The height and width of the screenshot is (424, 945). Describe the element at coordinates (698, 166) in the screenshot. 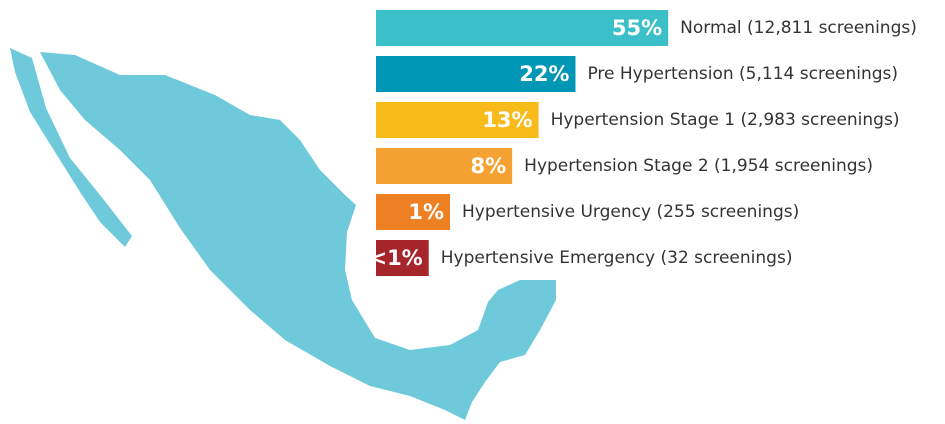

I see `category-label: Hypertension Stage 2 (1,954 screenings)` at that location.